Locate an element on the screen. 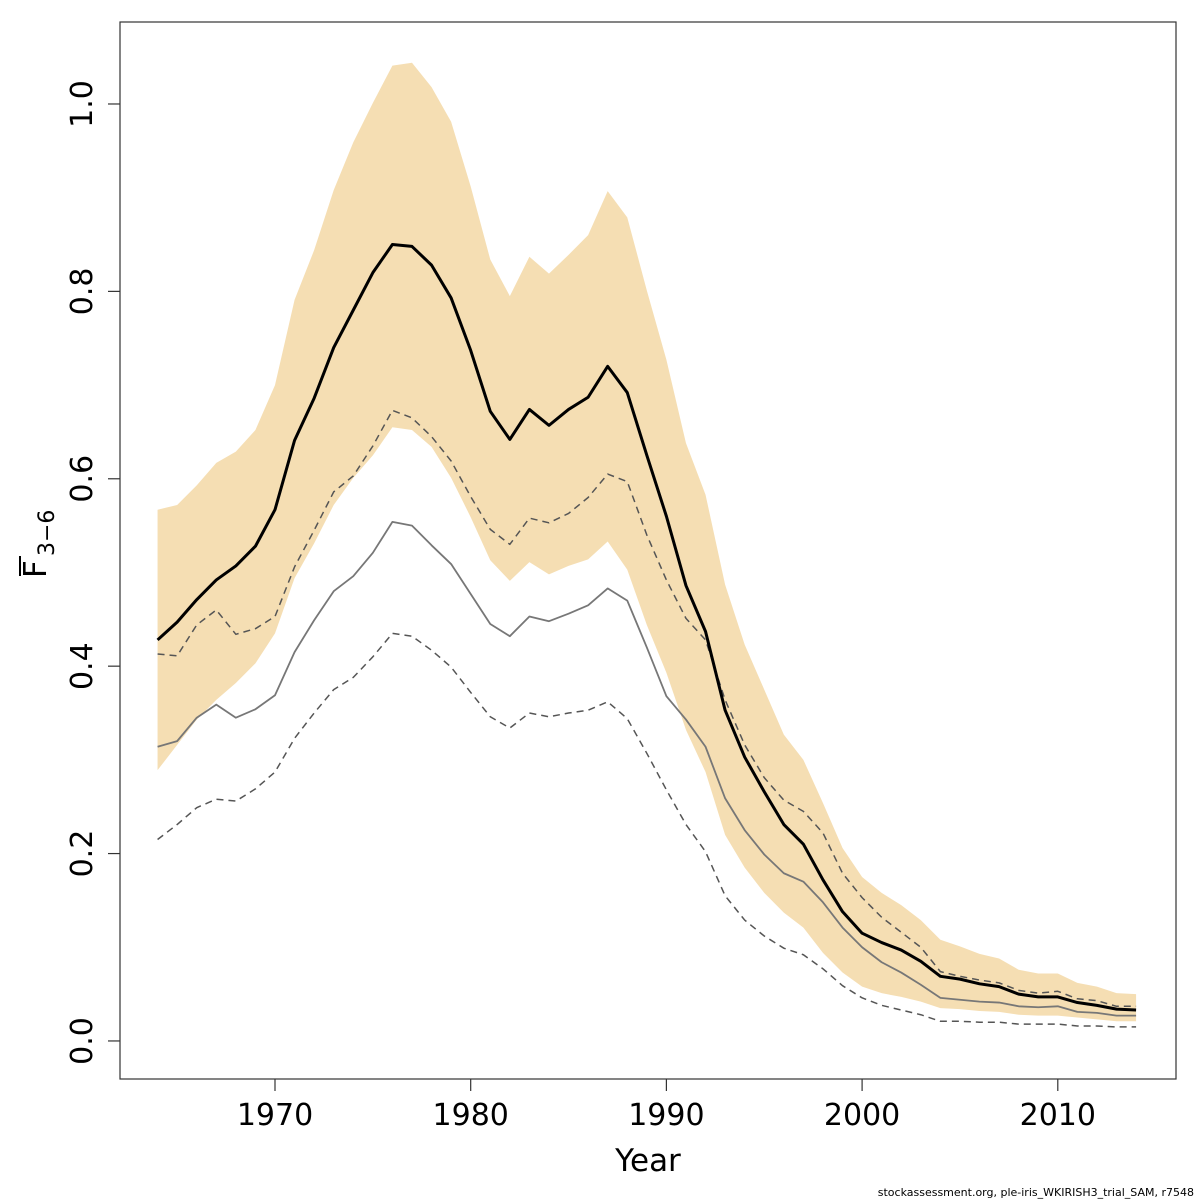 The image size is (1200, 1200). y-tick-label: 0.0 is located at coordinates (82, 1041).